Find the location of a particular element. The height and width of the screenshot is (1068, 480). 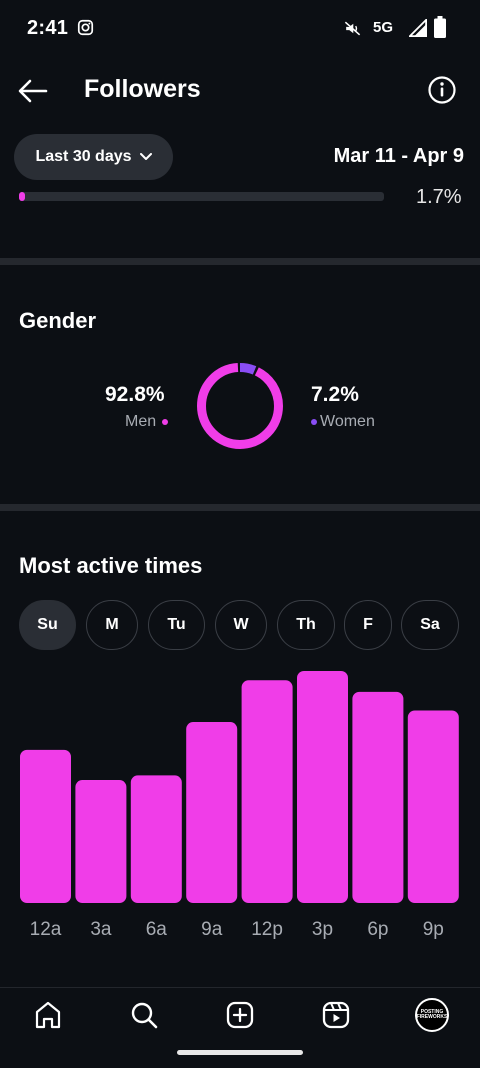

x-tick-label: 6p is located at coordinates (377, 929).